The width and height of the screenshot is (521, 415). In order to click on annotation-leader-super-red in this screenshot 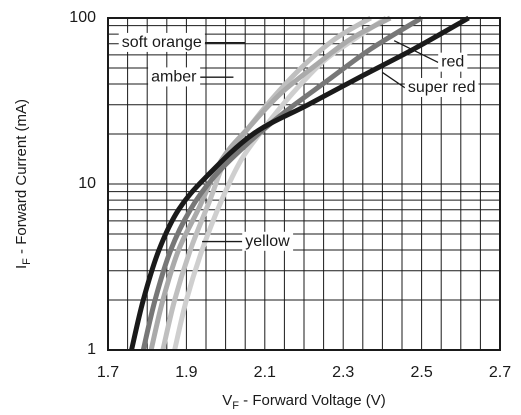, I will do `click(394, 80)`.